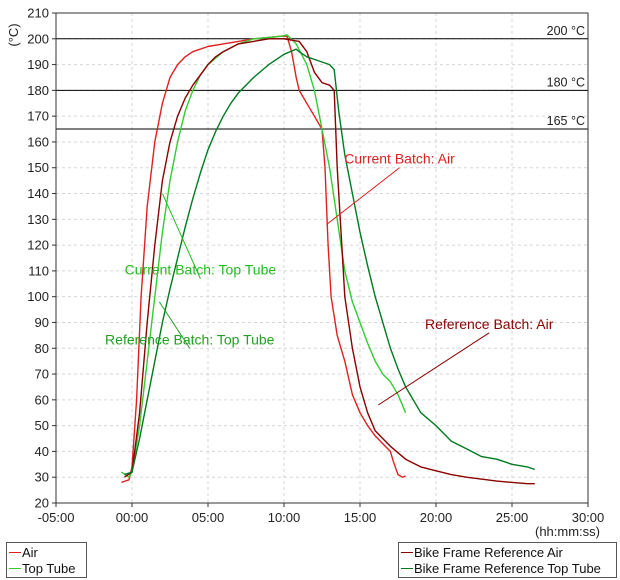 The image size is (620, 580). What do you see at coordinates (42, 399) in the screenshot?
I see `y-tick-label: 60` at bounding box center [42, 399].